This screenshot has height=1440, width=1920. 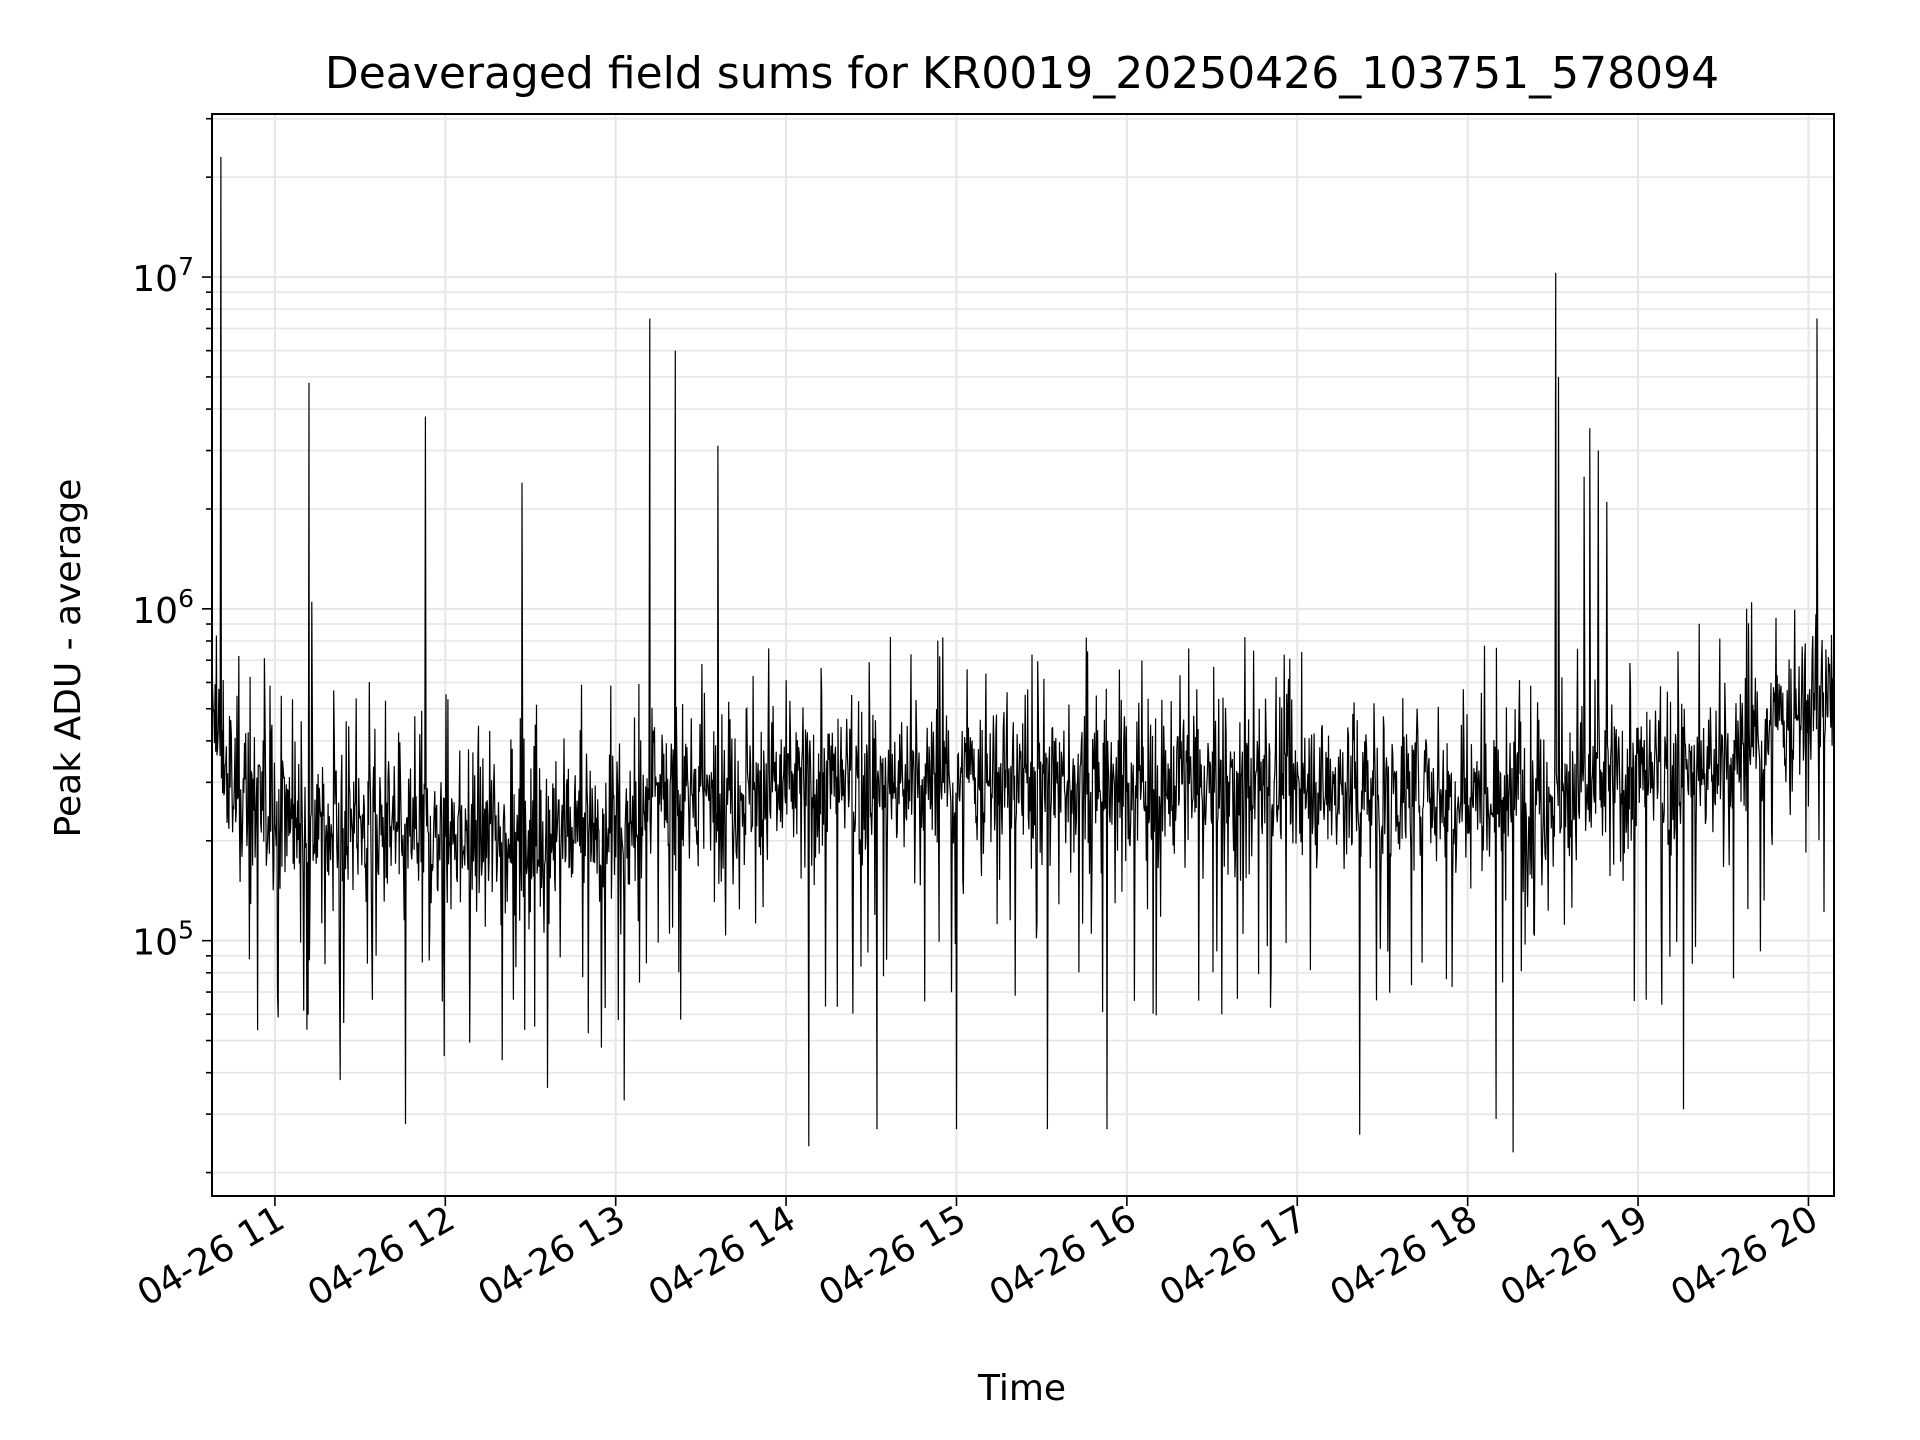 I want to click on y-tick-label: 10⁵, so click(x=163, y=940).